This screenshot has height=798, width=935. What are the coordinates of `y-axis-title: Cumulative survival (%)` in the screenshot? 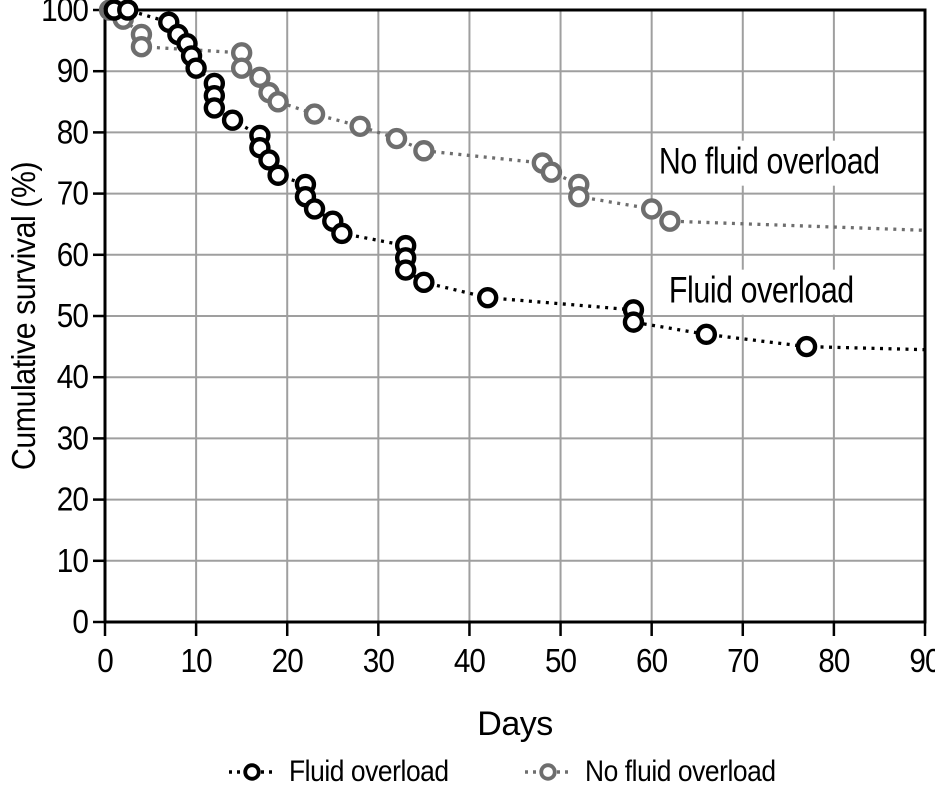 It's located at (23, 316).